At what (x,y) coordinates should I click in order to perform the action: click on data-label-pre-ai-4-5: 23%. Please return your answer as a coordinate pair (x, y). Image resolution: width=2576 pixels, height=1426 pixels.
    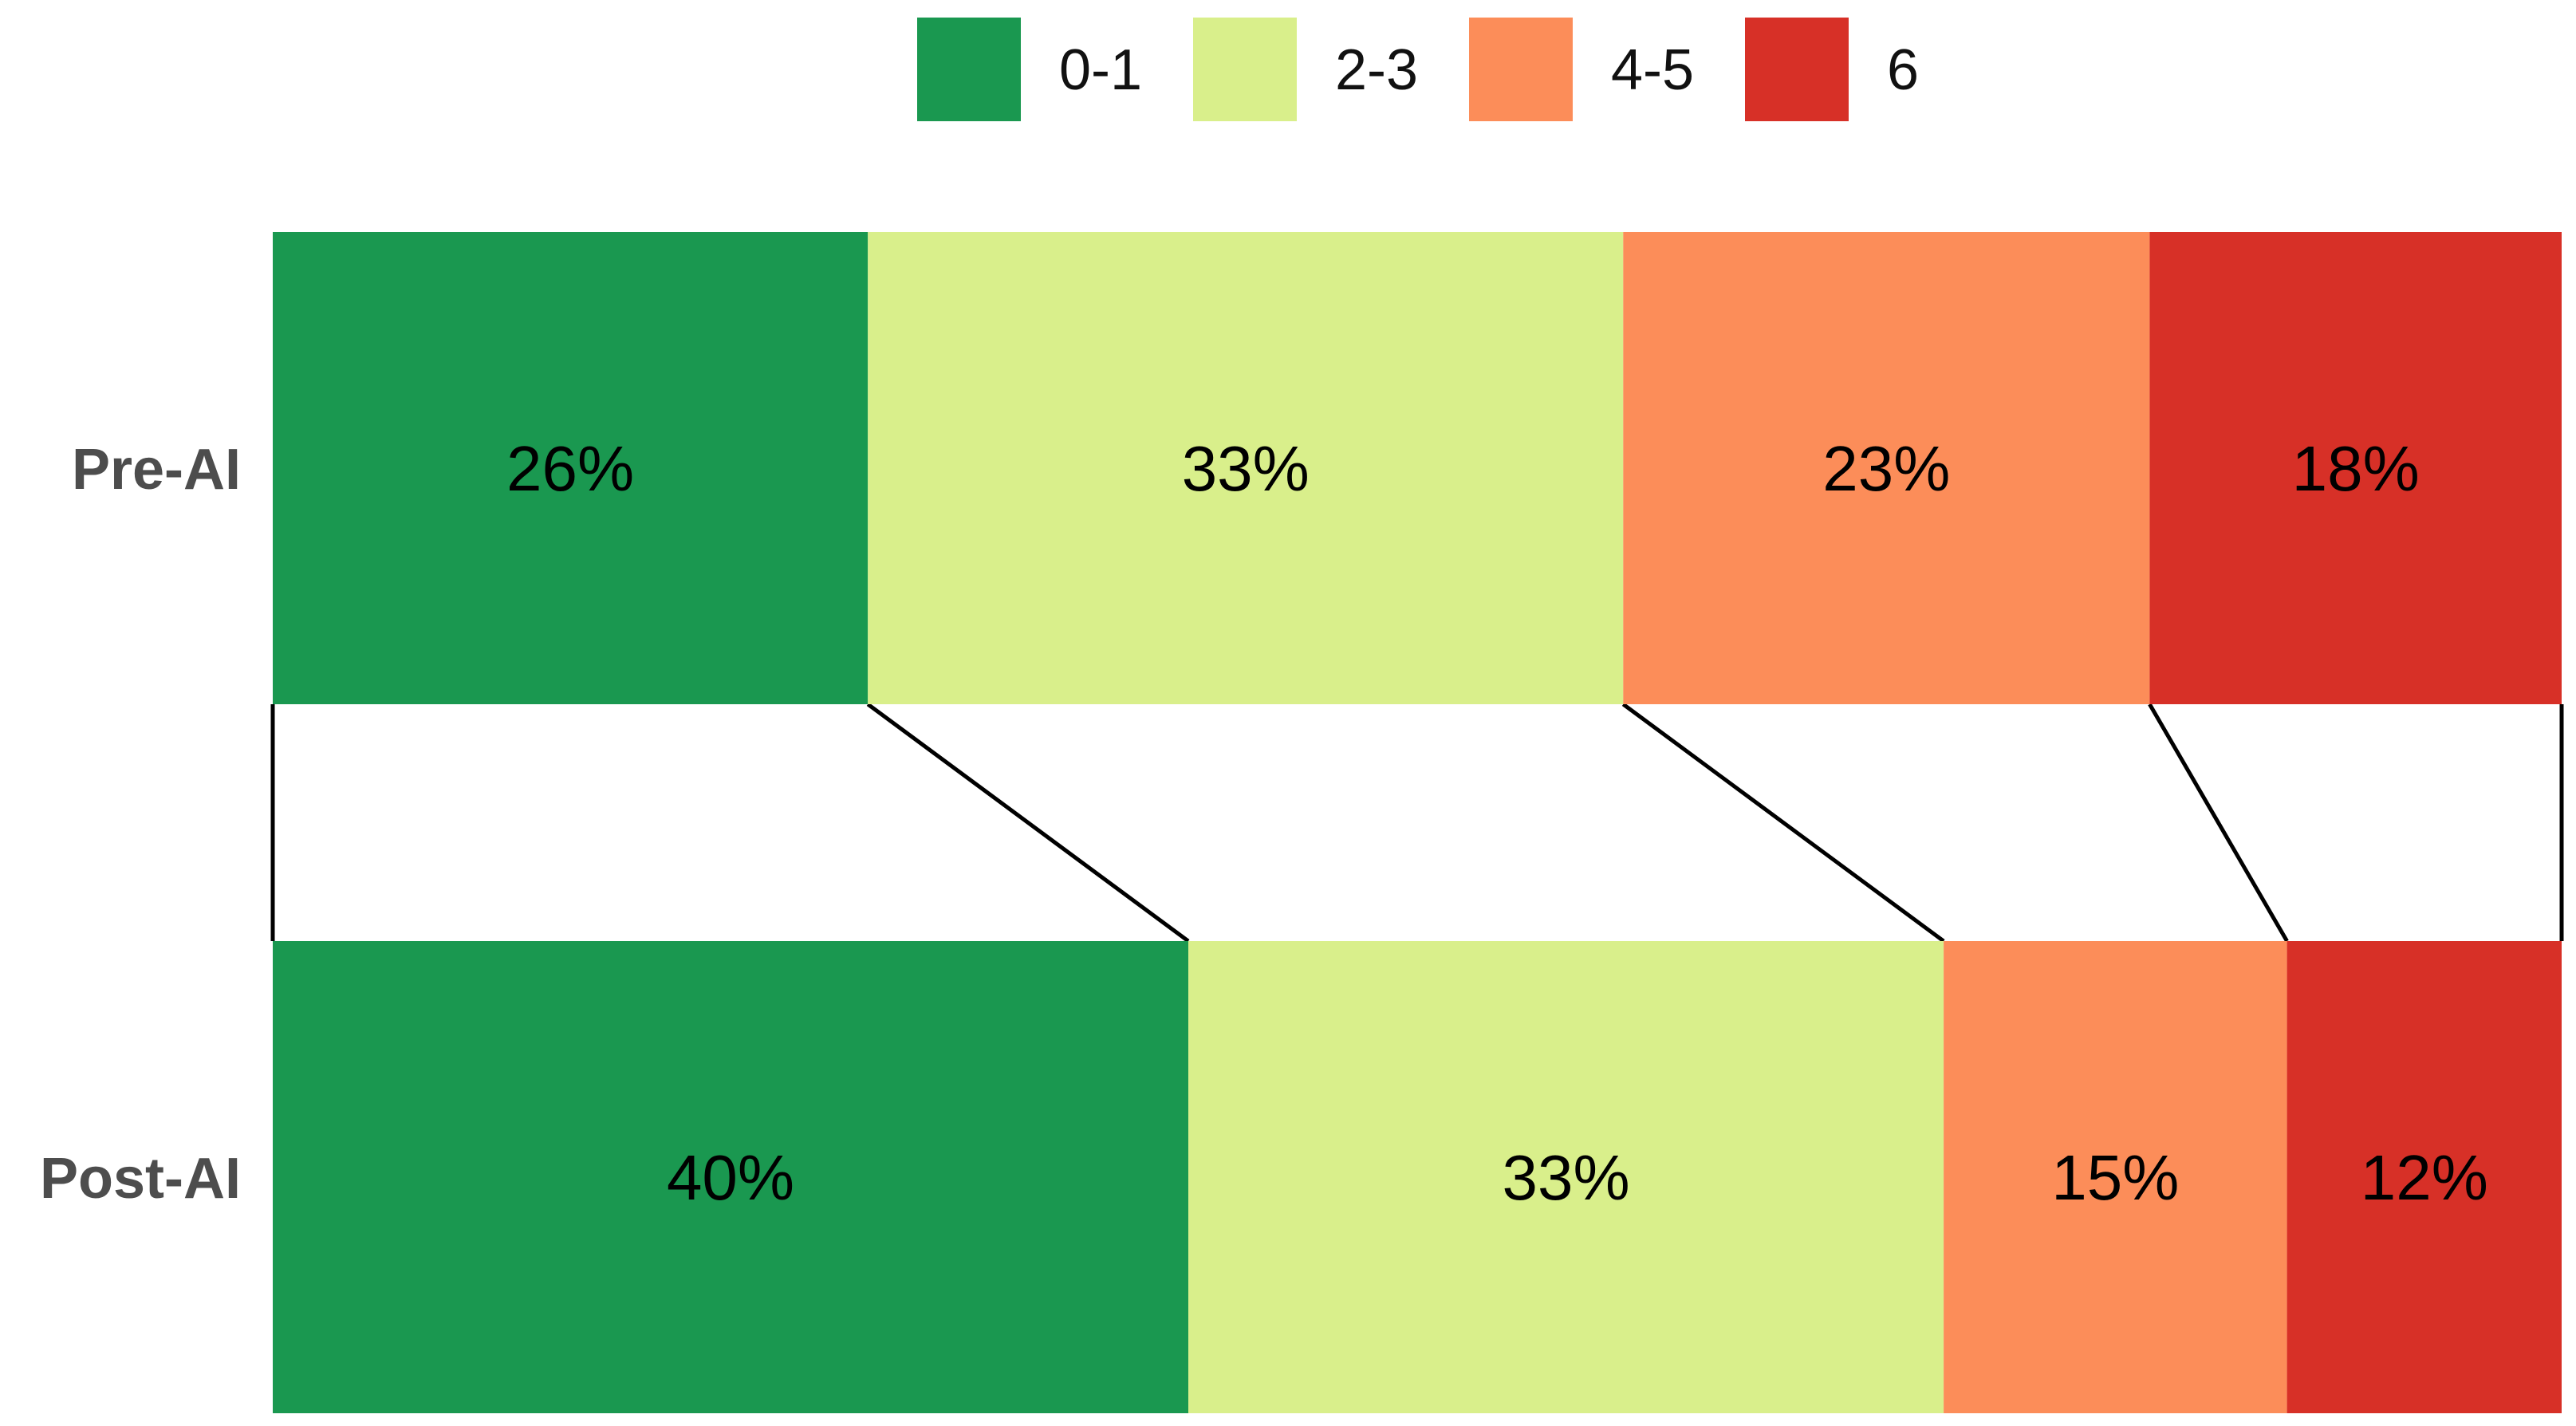
    Looking at the image, I should click on (1886, 468).